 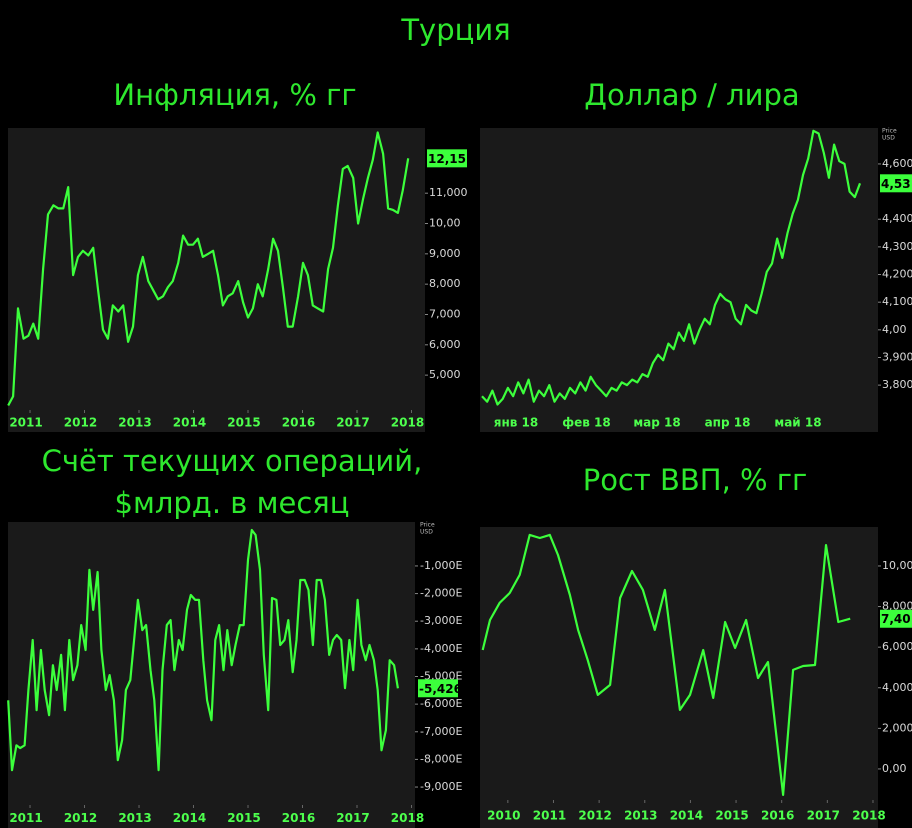 What do you see at coordinates (897, 687) in the screenshot?
I see `y-tick-label: 4,000` at bounding box center [897, 687].